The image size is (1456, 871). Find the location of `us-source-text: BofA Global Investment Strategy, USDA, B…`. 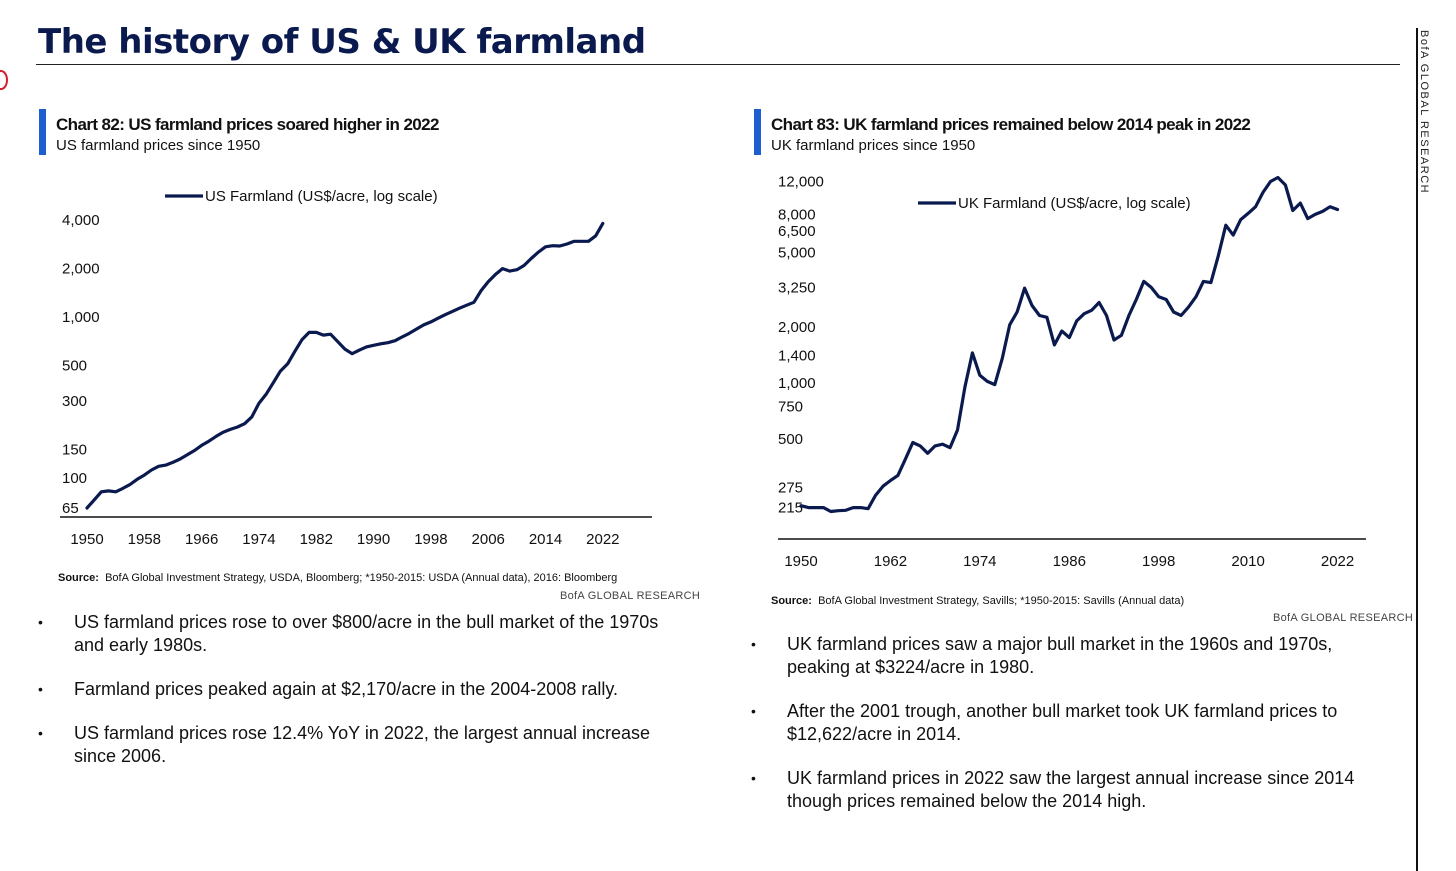

us-source-text: BofA Global Investment Strategy, USDA, B… is located at coordinates (361, 578).